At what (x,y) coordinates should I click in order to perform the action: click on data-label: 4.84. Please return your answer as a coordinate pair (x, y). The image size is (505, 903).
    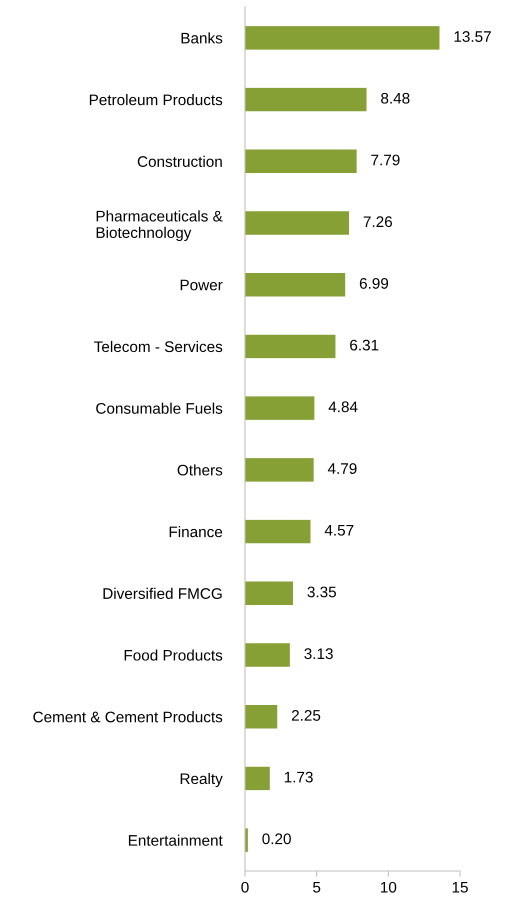
    Looking at the image, I should click on (343, 406).